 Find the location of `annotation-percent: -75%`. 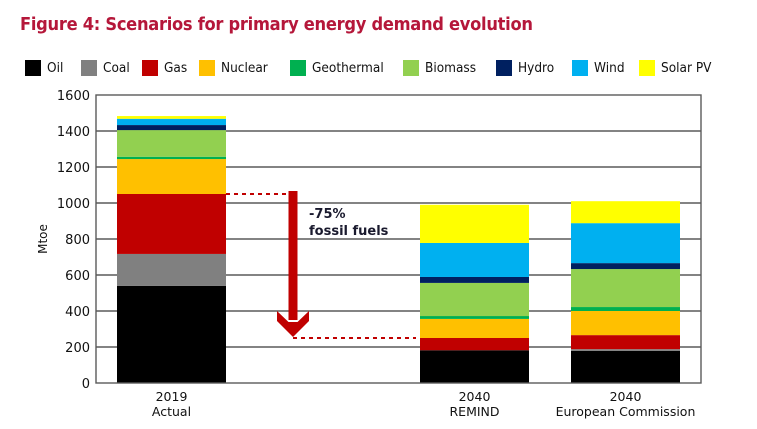

annotation-percent: -75% is located at coordinates (327, 214).